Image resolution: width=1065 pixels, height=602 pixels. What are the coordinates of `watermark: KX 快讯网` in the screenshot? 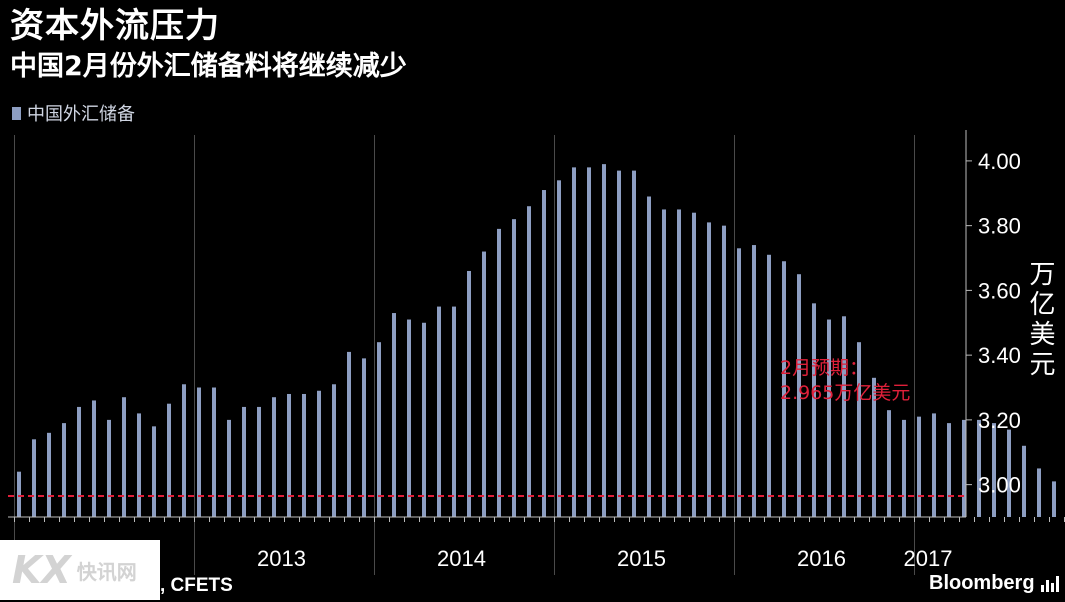 It's located at (80, 570).